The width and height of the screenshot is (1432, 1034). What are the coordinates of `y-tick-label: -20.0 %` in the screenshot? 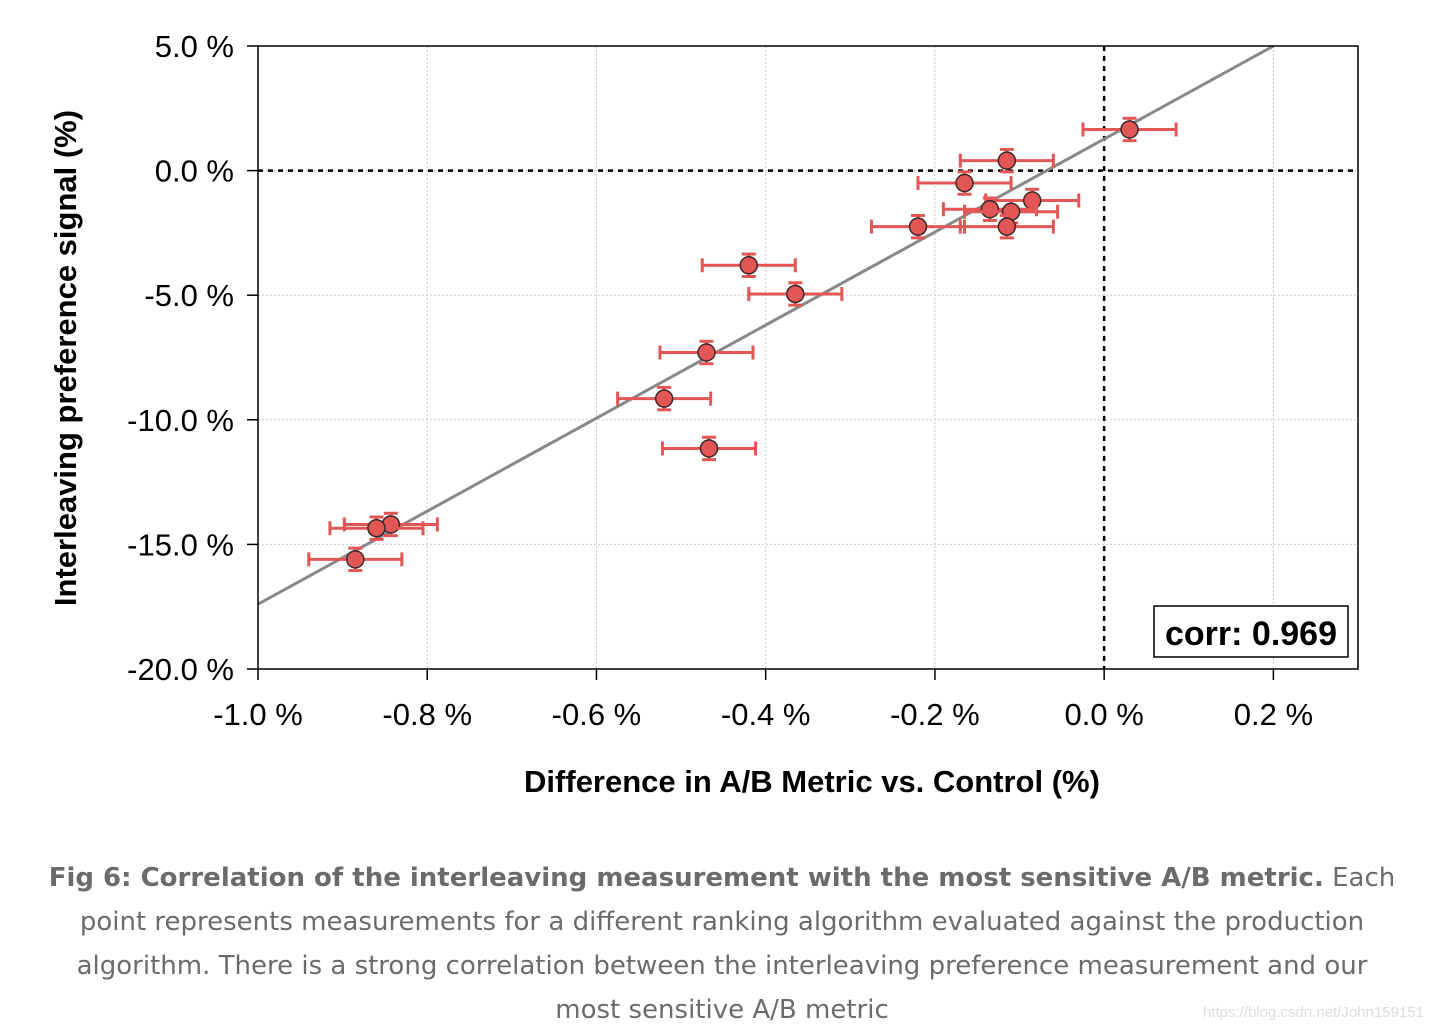 It's located at (180, 669).